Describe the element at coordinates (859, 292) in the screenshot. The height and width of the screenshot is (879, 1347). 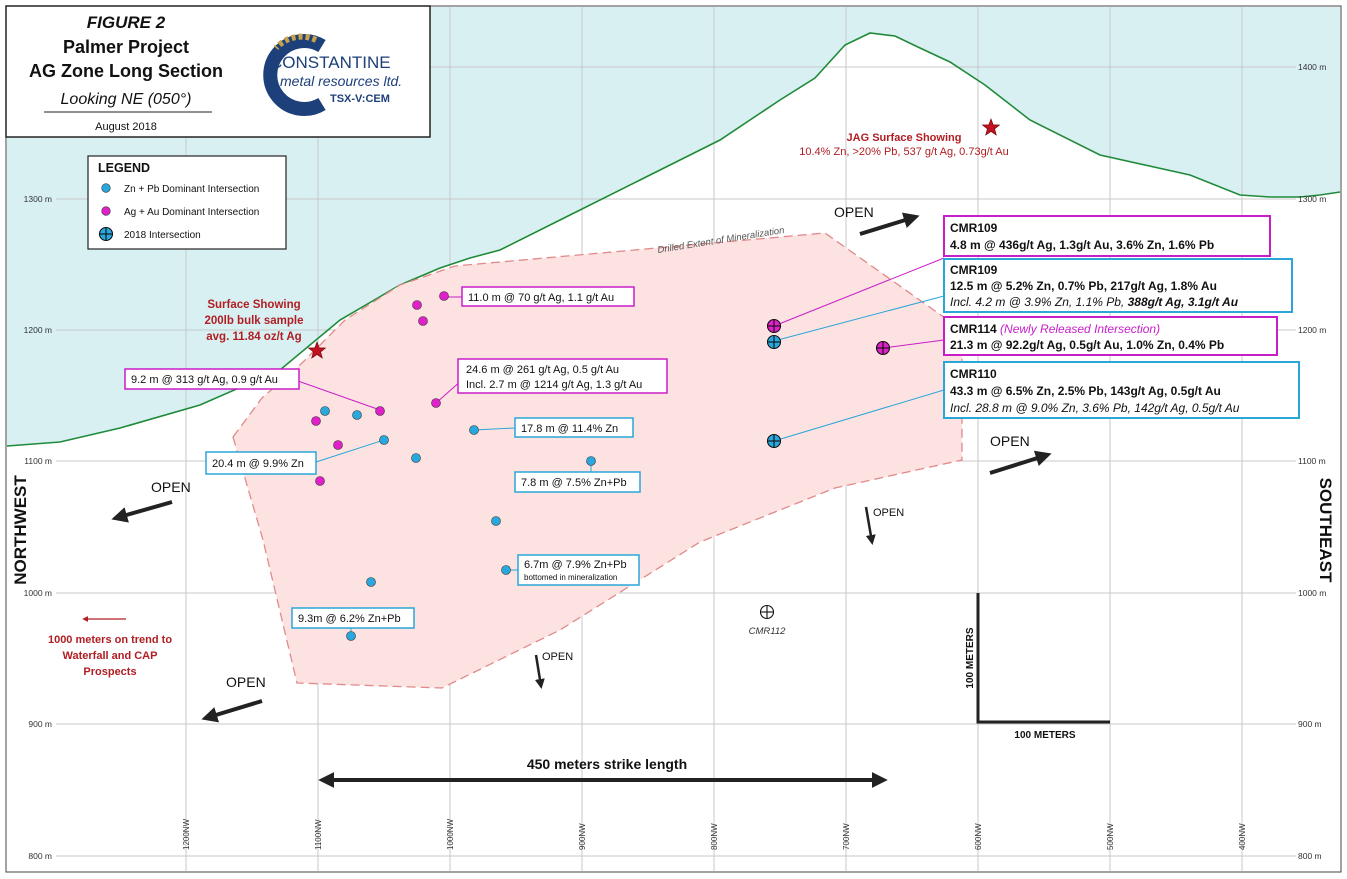
I see `leader-cmr109a` at that location.